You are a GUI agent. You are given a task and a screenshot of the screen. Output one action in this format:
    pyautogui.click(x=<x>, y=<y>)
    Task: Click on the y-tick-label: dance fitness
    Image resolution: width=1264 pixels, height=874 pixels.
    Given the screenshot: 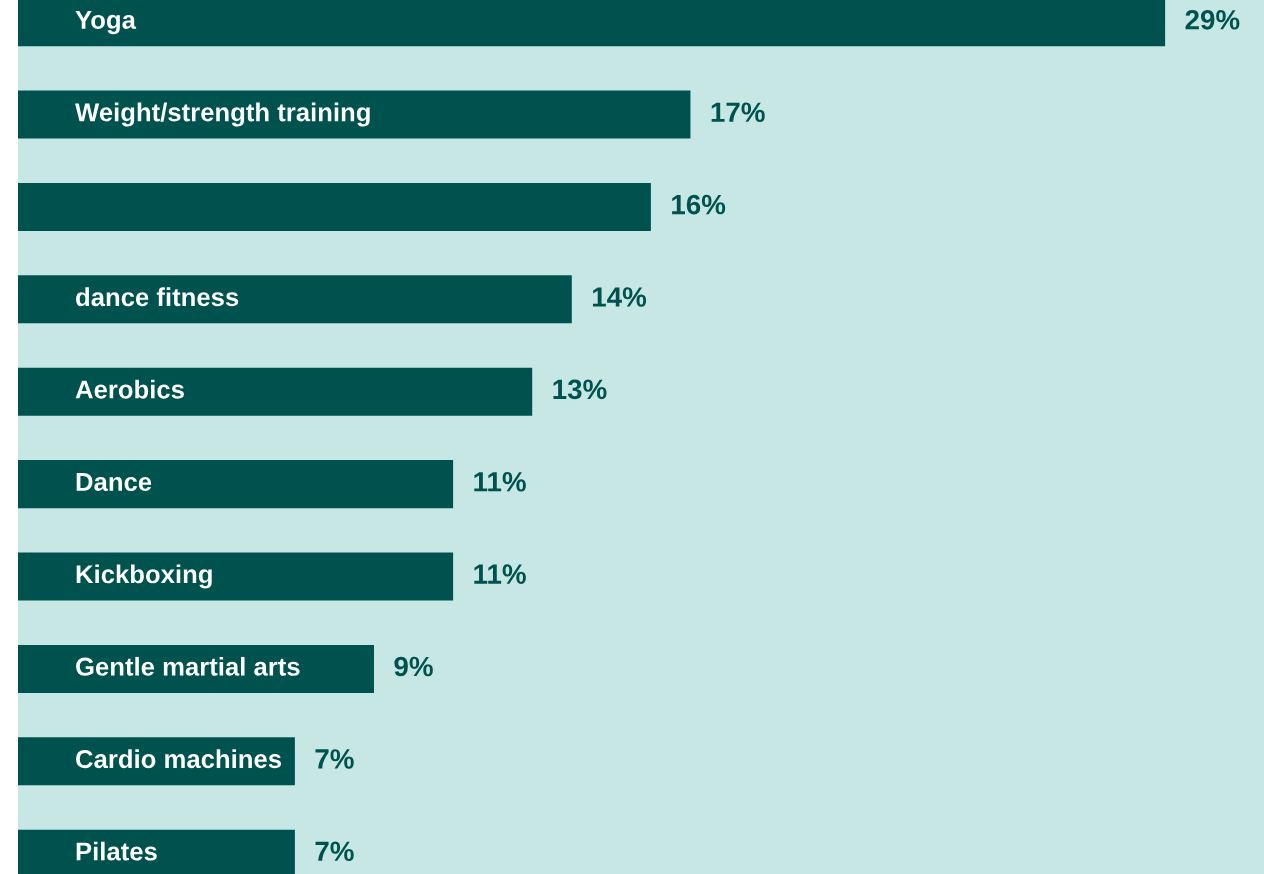 What is the action you would take?
    pyautogui.click(x=157, y=297)
    